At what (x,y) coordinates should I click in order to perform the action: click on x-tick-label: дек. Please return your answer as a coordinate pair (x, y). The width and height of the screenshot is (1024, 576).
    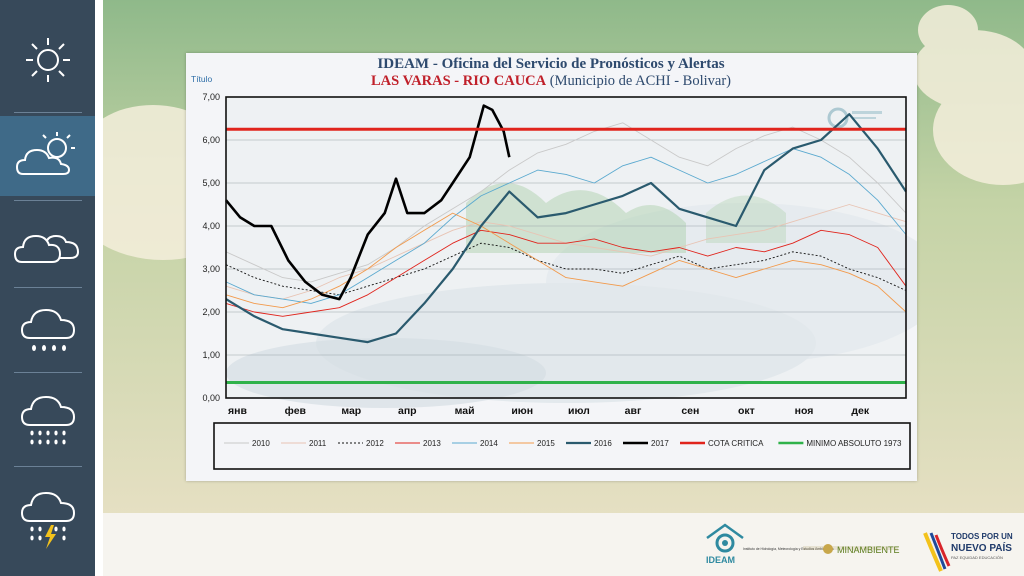
    Looking at the image, I should click on (860, 411).